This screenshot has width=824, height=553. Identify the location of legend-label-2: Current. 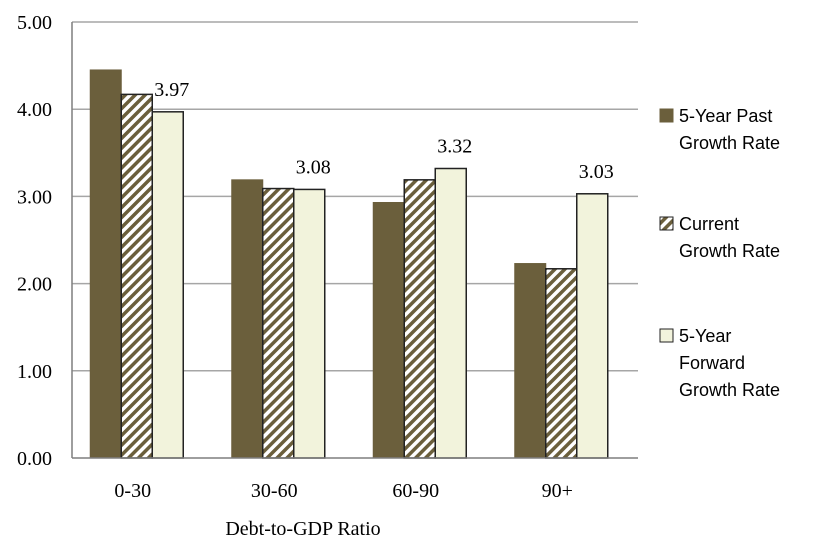
(709, 224).